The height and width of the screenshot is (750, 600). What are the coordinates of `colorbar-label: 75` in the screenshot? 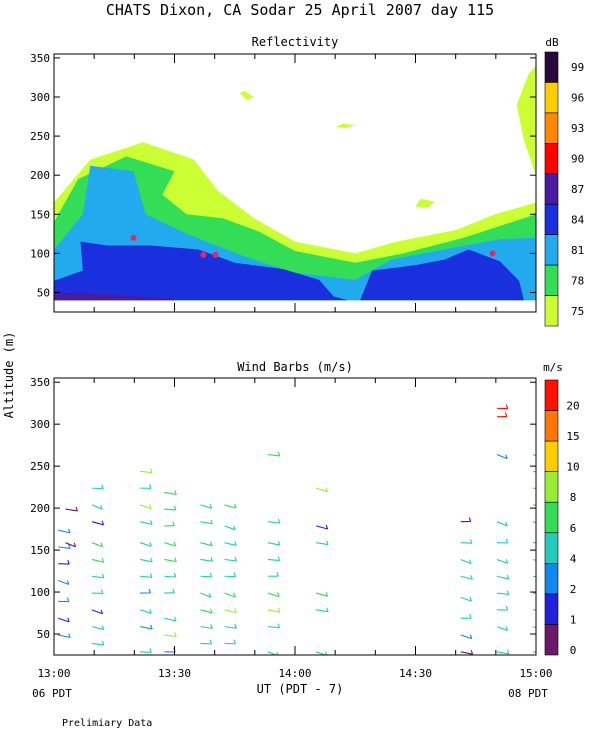 It's located at (577, 311).